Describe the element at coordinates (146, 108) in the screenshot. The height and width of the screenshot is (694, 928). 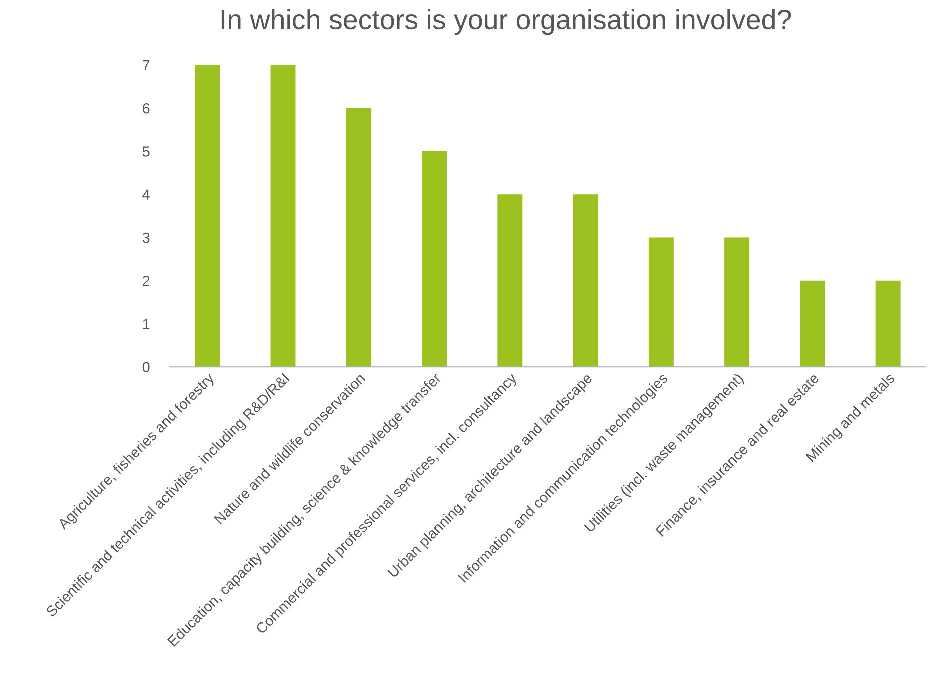
I see `y-tick-label: 6` at that location.